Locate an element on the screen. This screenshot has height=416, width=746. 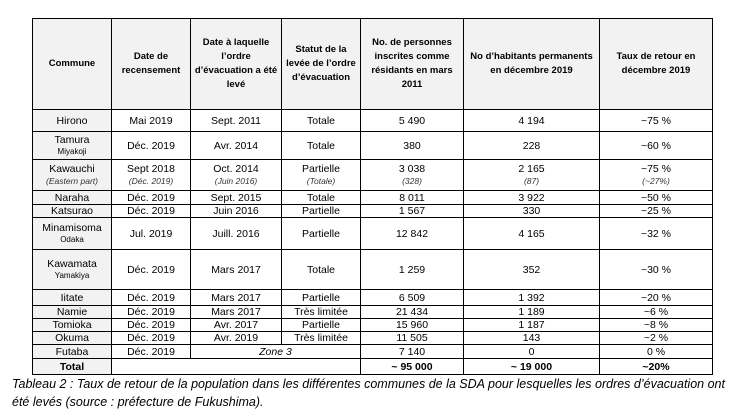
pop2011-cell: 12 842 is located at coordinates (412, 233).